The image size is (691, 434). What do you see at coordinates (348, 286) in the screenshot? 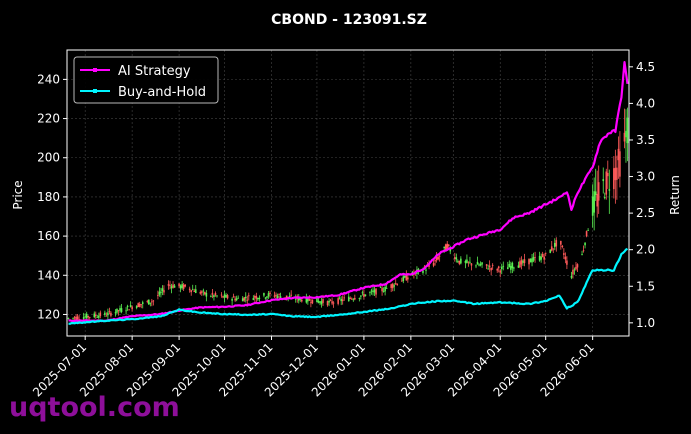
I see `series-line-buy-and-hold` at bounding box center [348, 286].